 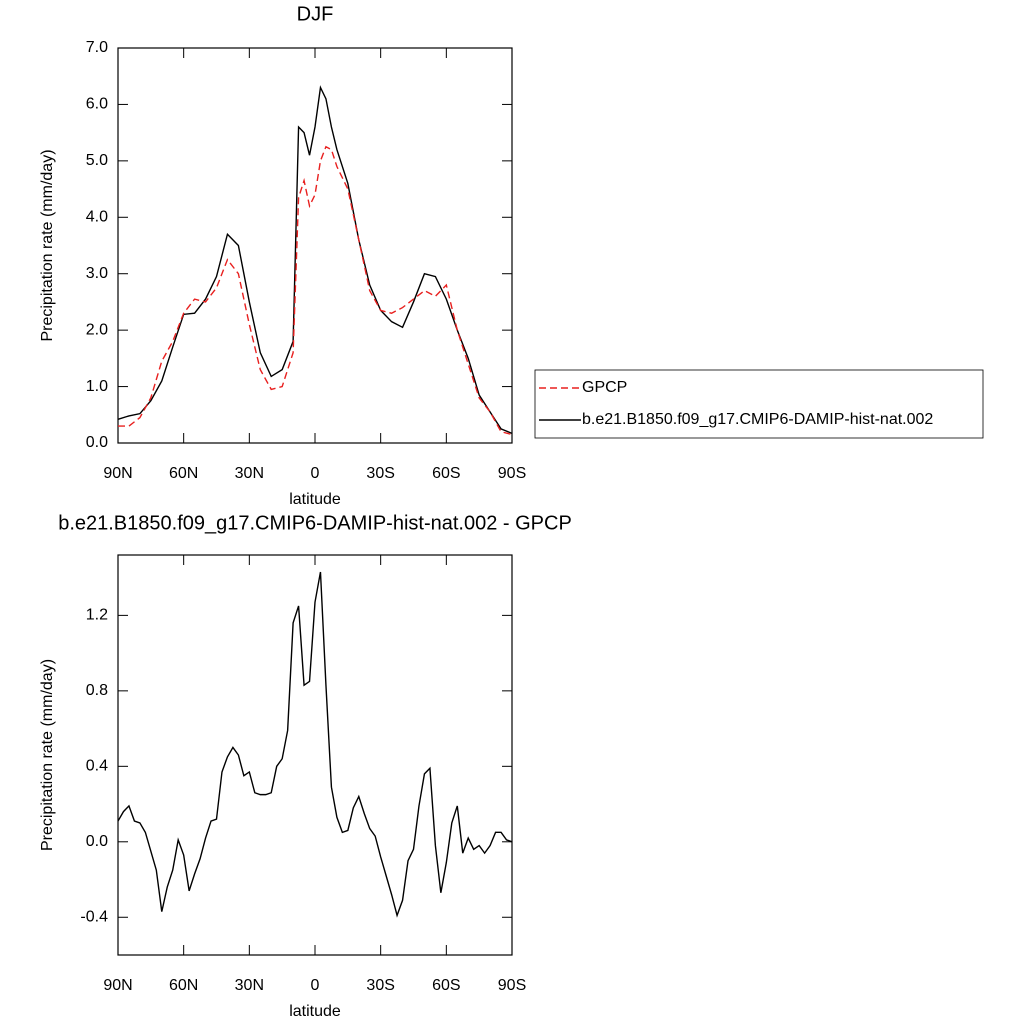 What do you see at coordinates (759, 404) in the screenshot?
I see `legend-box` at bounding box center [759, 404].